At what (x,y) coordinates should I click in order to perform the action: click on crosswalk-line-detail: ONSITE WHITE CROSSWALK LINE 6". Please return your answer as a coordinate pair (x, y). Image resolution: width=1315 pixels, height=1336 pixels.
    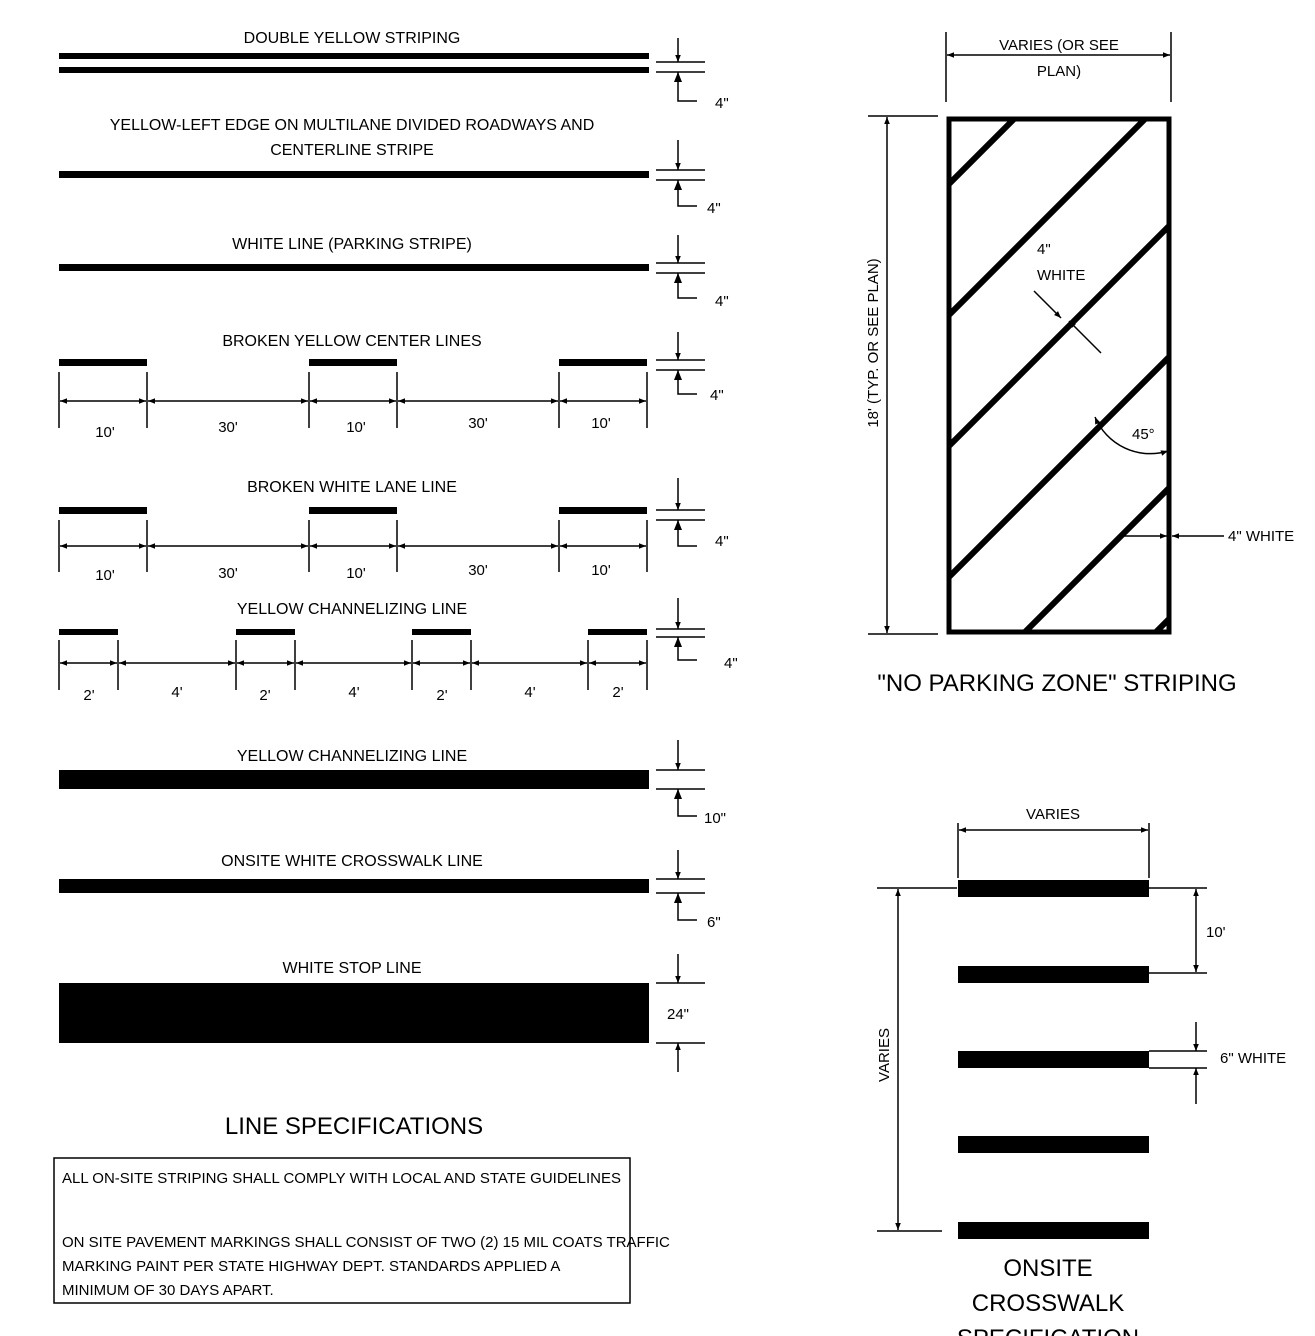
    Looking at the image, I should click on (390, 890).